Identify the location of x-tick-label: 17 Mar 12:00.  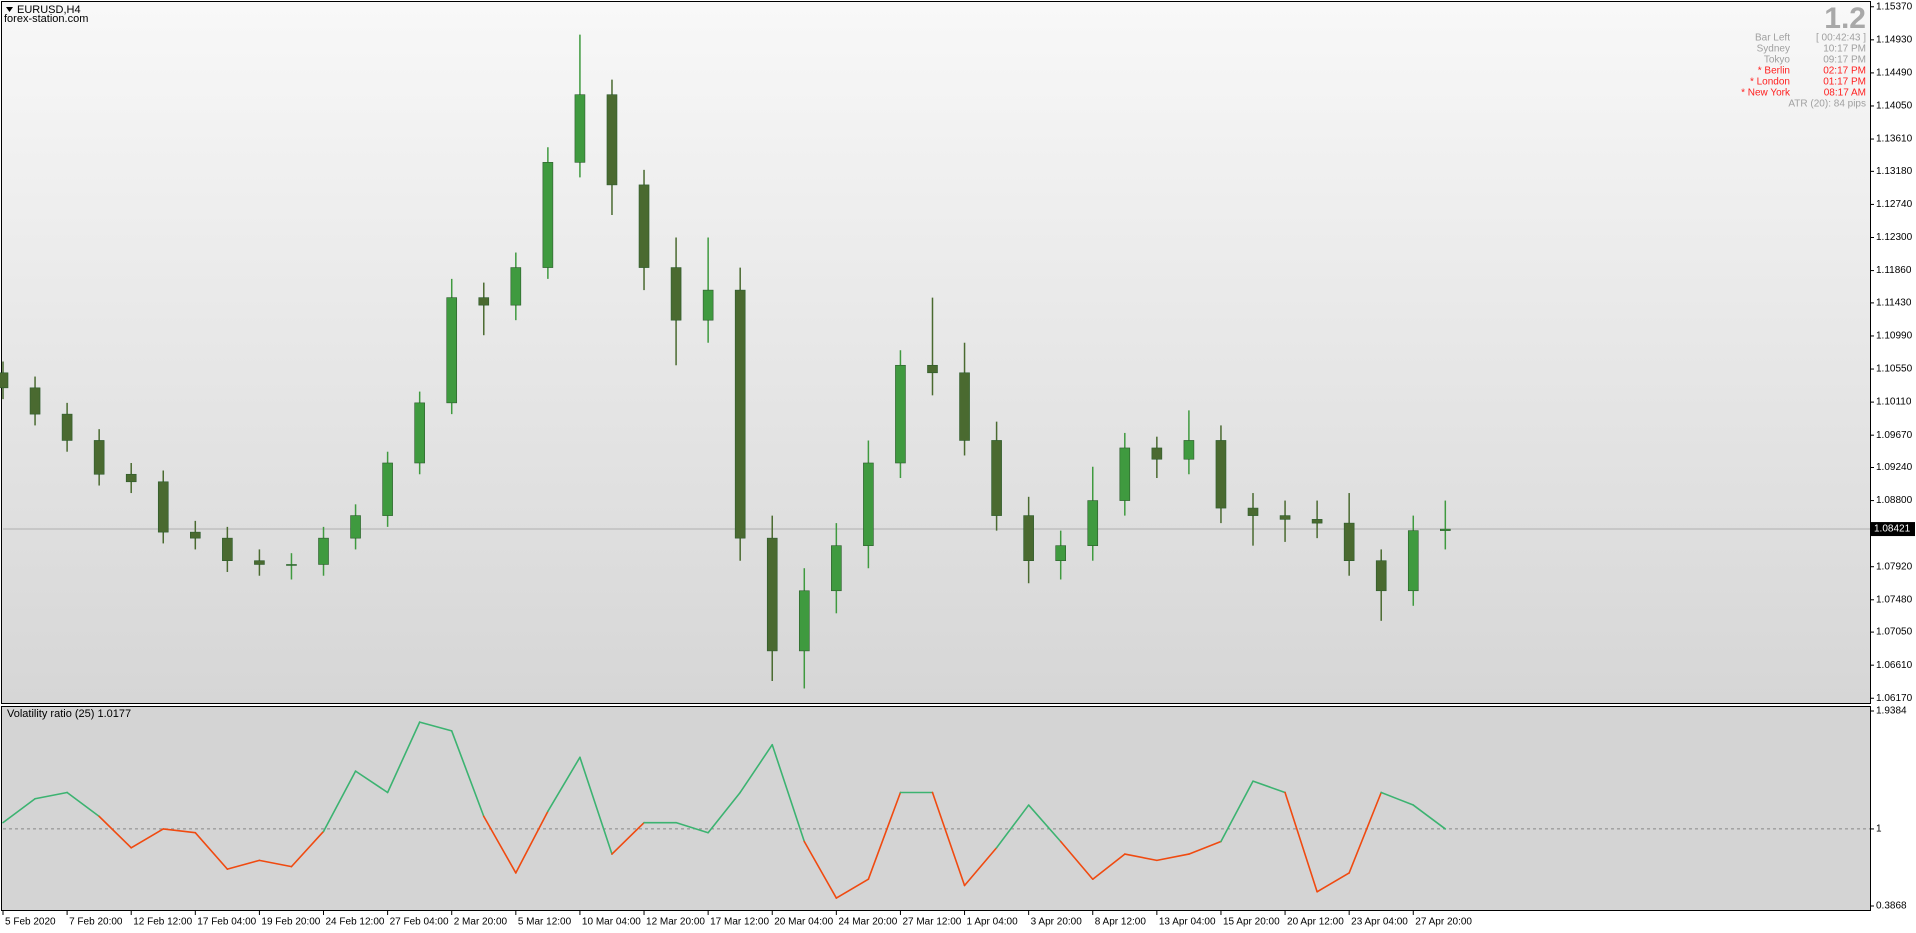
(739, 922).